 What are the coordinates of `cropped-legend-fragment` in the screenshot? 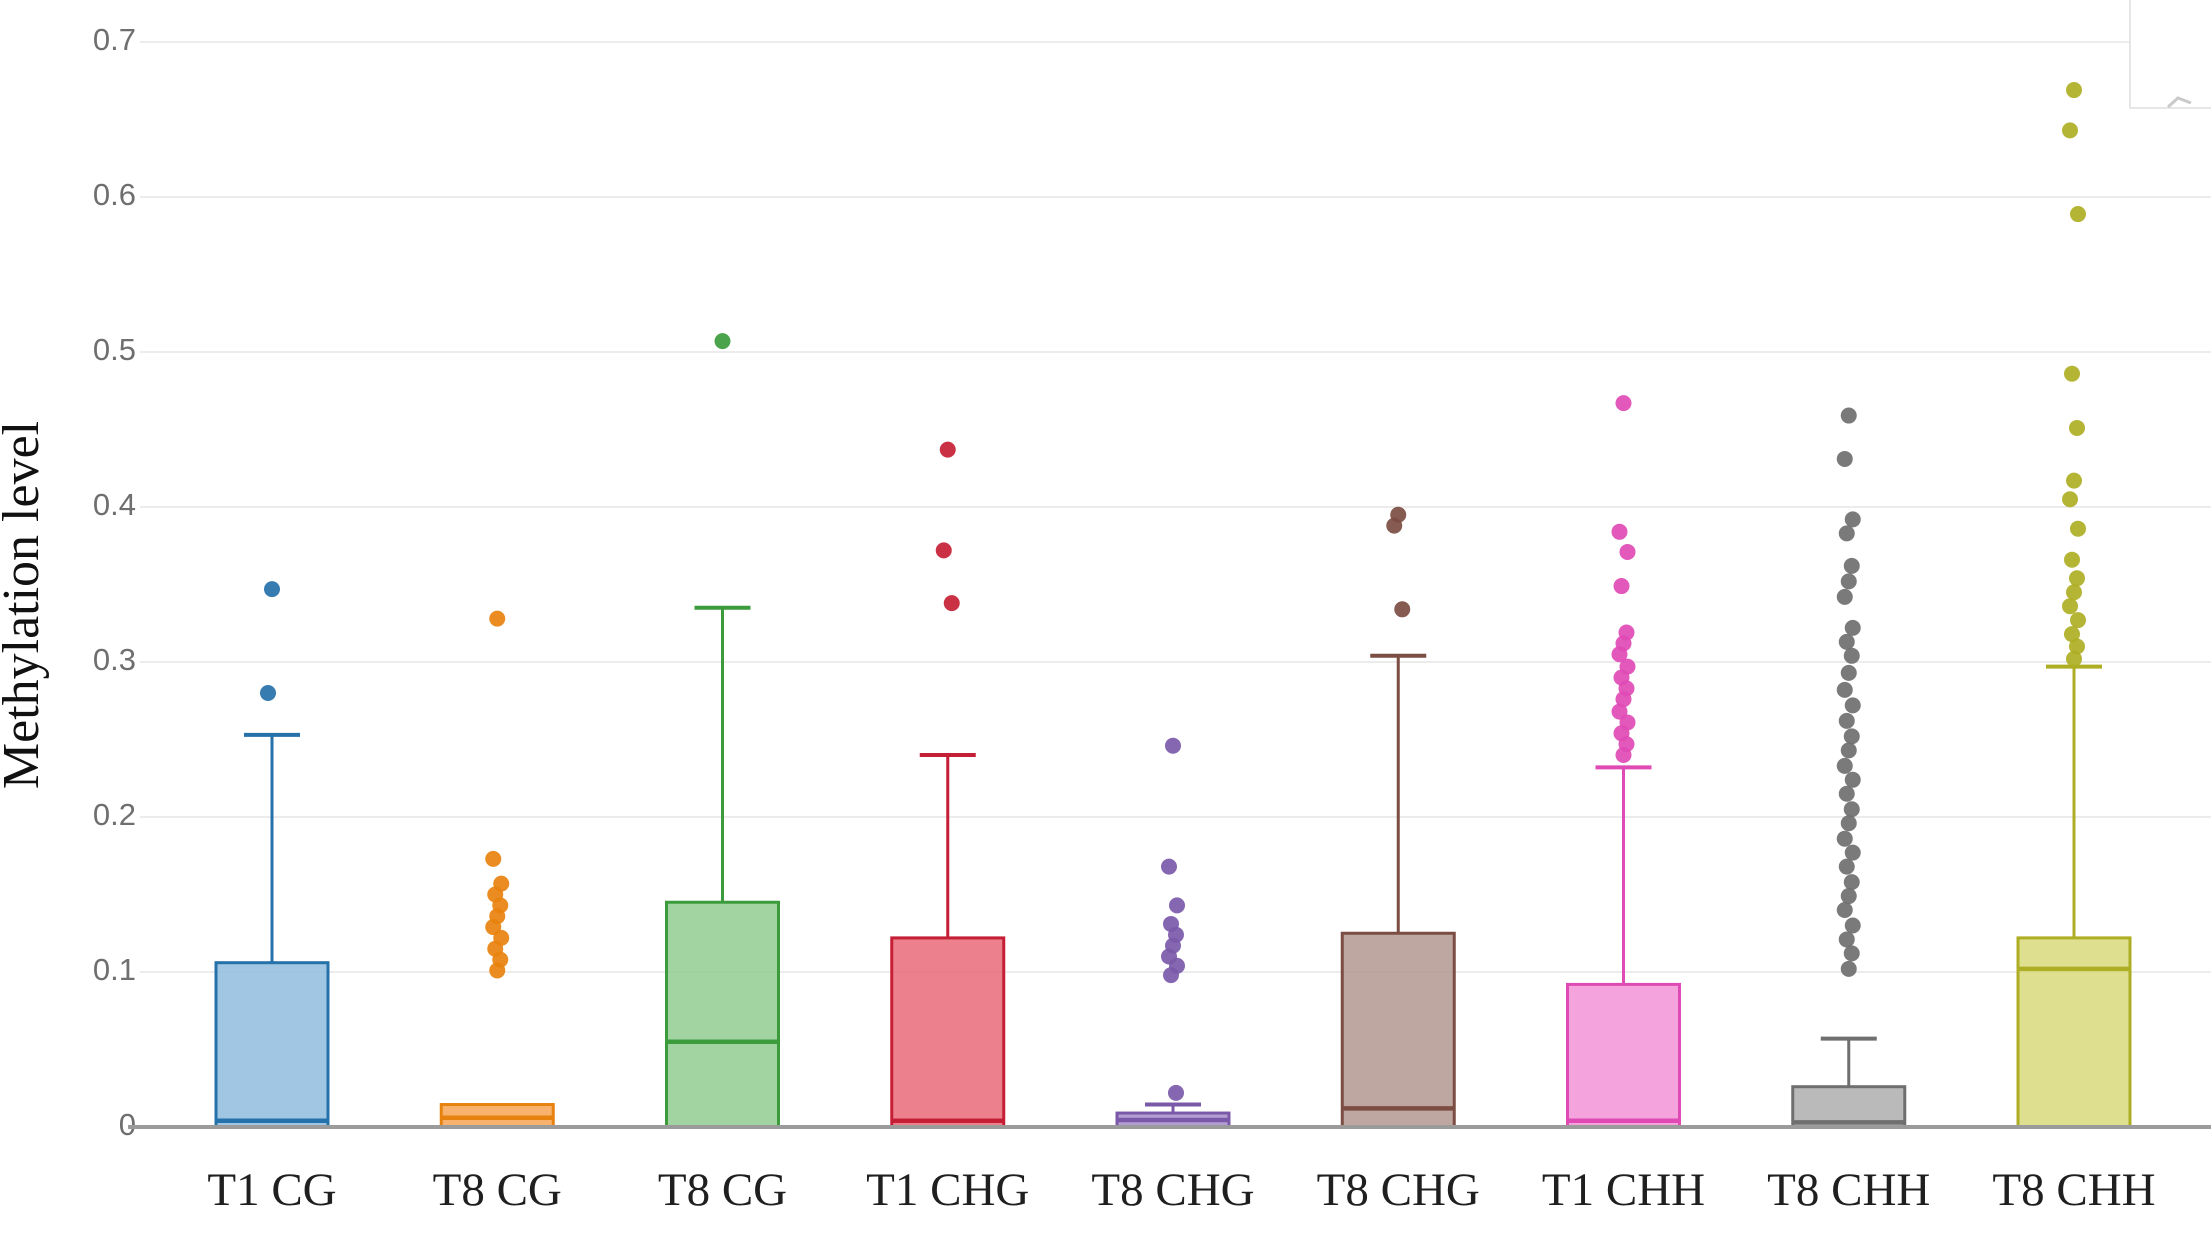 It's located at (2170, 54).